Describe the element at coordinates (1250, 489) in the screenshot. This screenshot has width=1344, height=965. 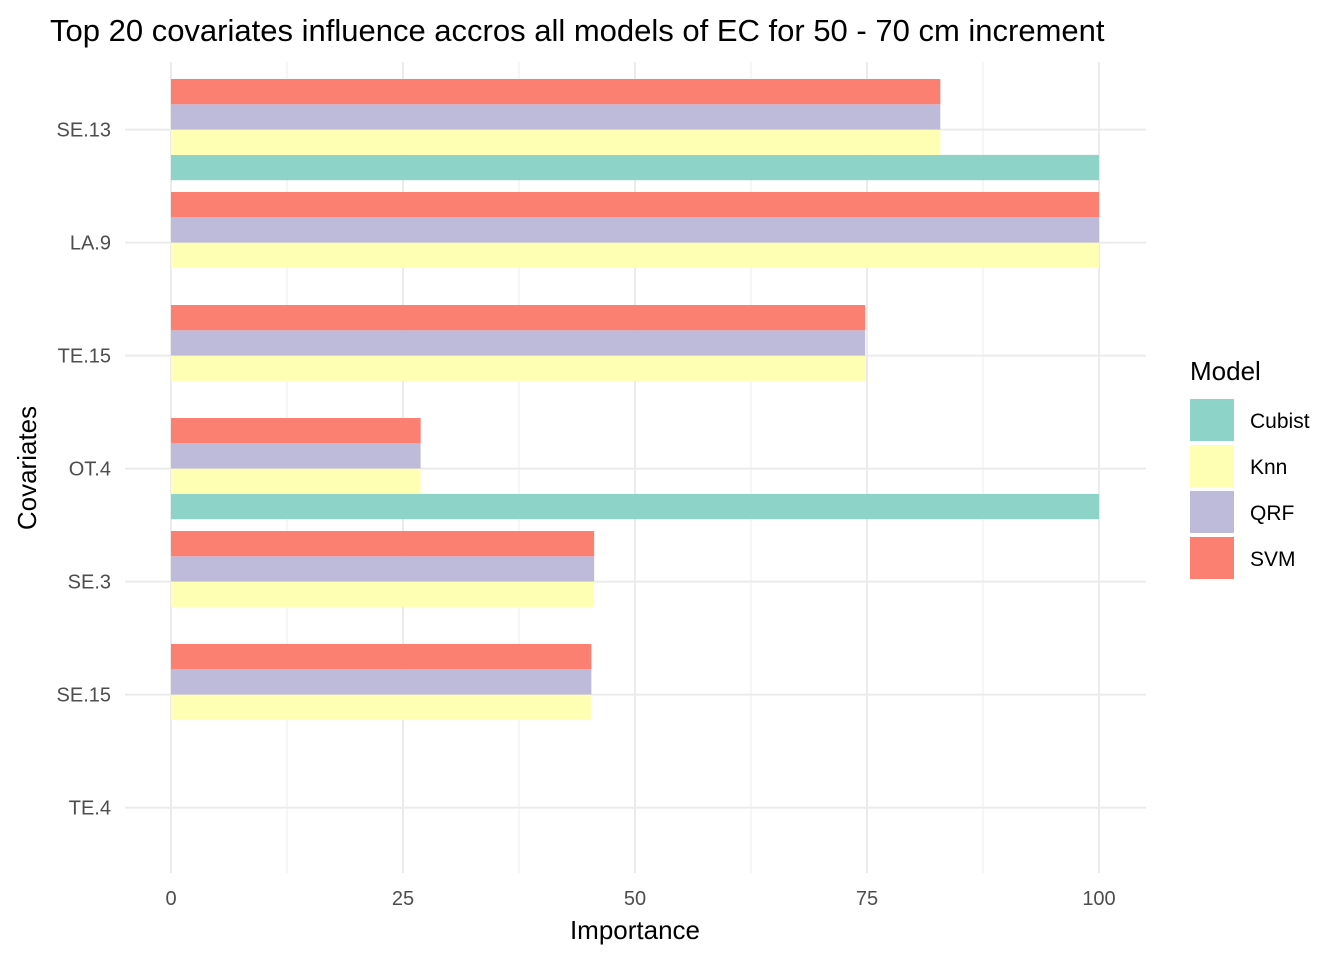
I see `legend-items: Cubist Knn QRF SVM` at that location.